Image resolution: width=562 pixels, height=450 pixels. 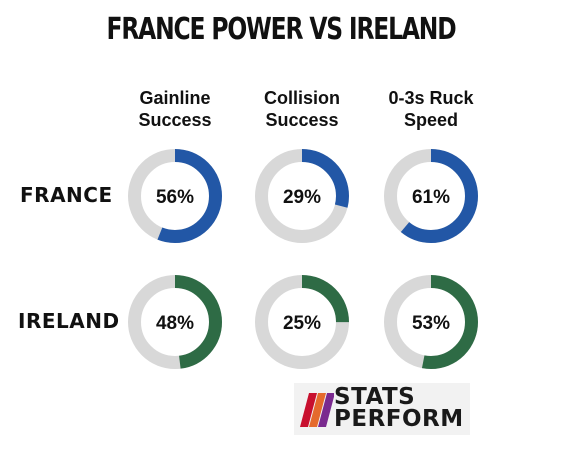 I want to click on donut-value-label: 56%, so click(x=175, y=197).